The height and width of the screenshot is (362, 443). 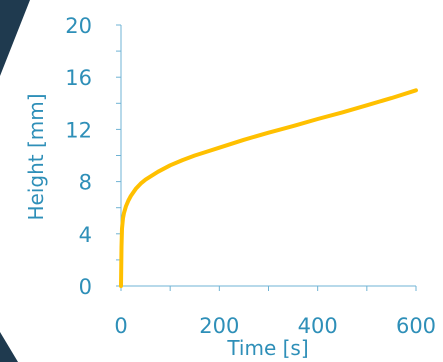 I want to click on x-tick-label: 600, so click(x=416, y=326).